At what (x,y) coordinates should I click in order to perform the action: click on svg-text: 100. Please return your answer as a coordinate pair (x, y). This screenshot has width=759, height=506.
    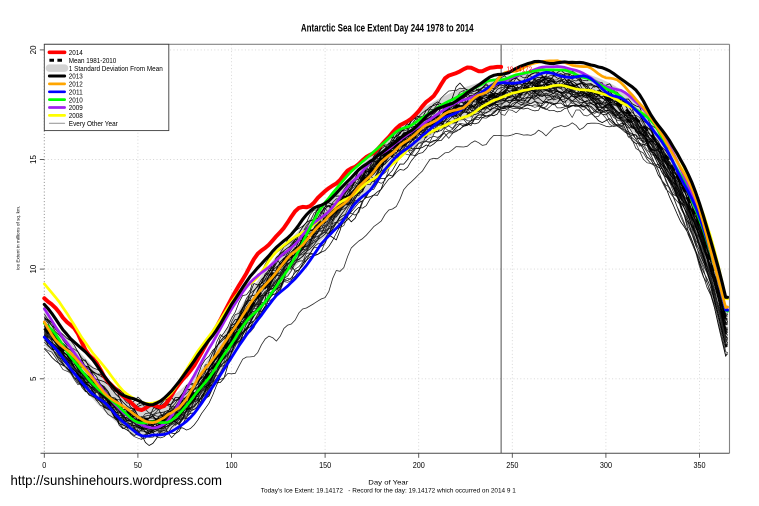
    Looking at the image, I should click on (232, 465).